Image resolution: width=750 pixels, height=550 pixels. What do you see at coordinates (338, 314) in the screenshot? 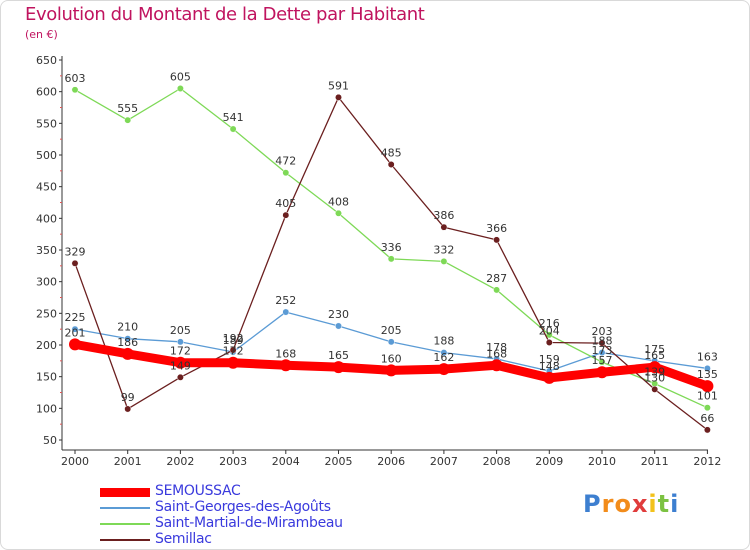
I see `data-label: 230` at bounding box center [338, 314].